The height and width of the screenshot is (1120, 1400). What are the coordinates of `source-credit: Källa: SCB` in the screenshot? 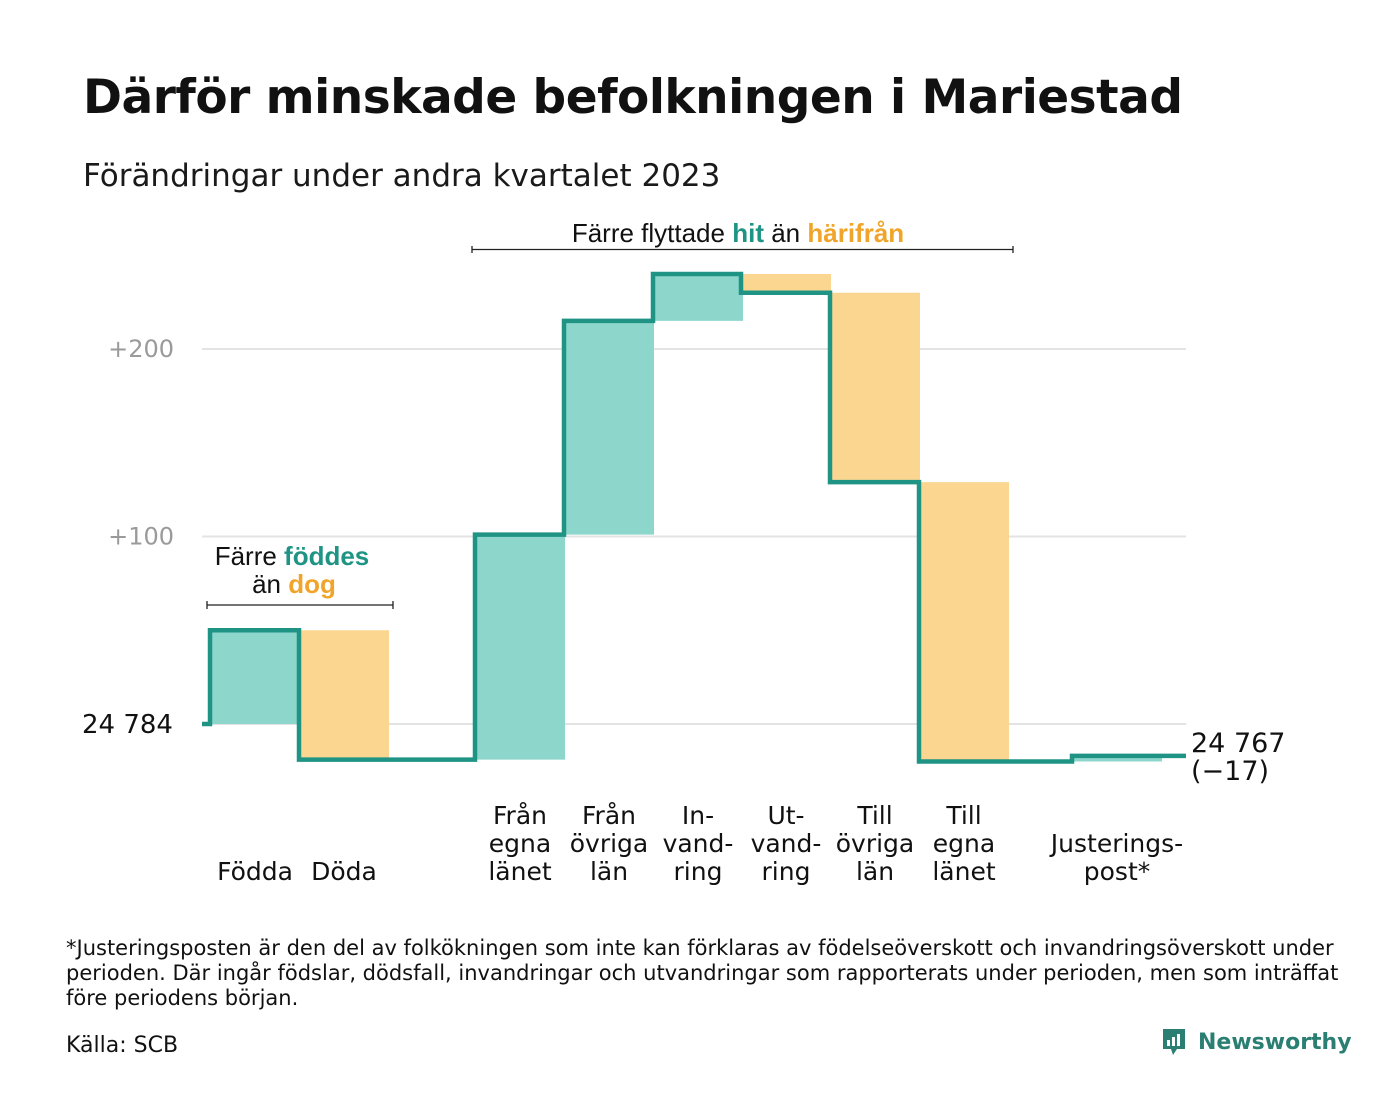 It's located at (122, 1045).